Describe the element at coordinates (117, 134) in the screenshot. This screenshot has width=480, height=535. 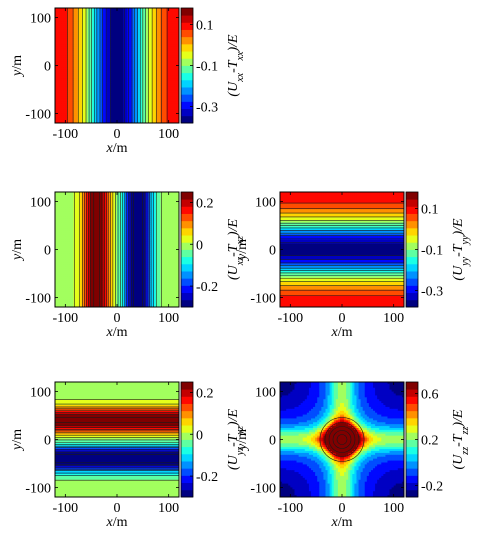
I see `x-tick-label: 0` at that location.